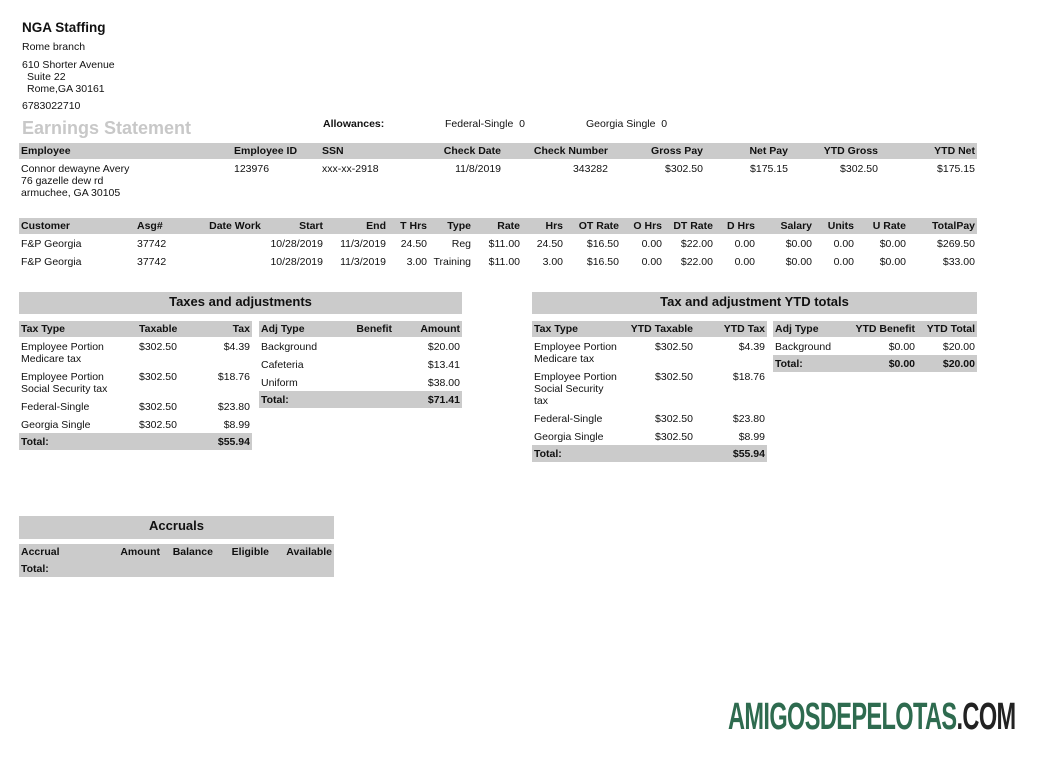  I want to click on table-row: Background $0.00 $20.00, so click(875, 346).